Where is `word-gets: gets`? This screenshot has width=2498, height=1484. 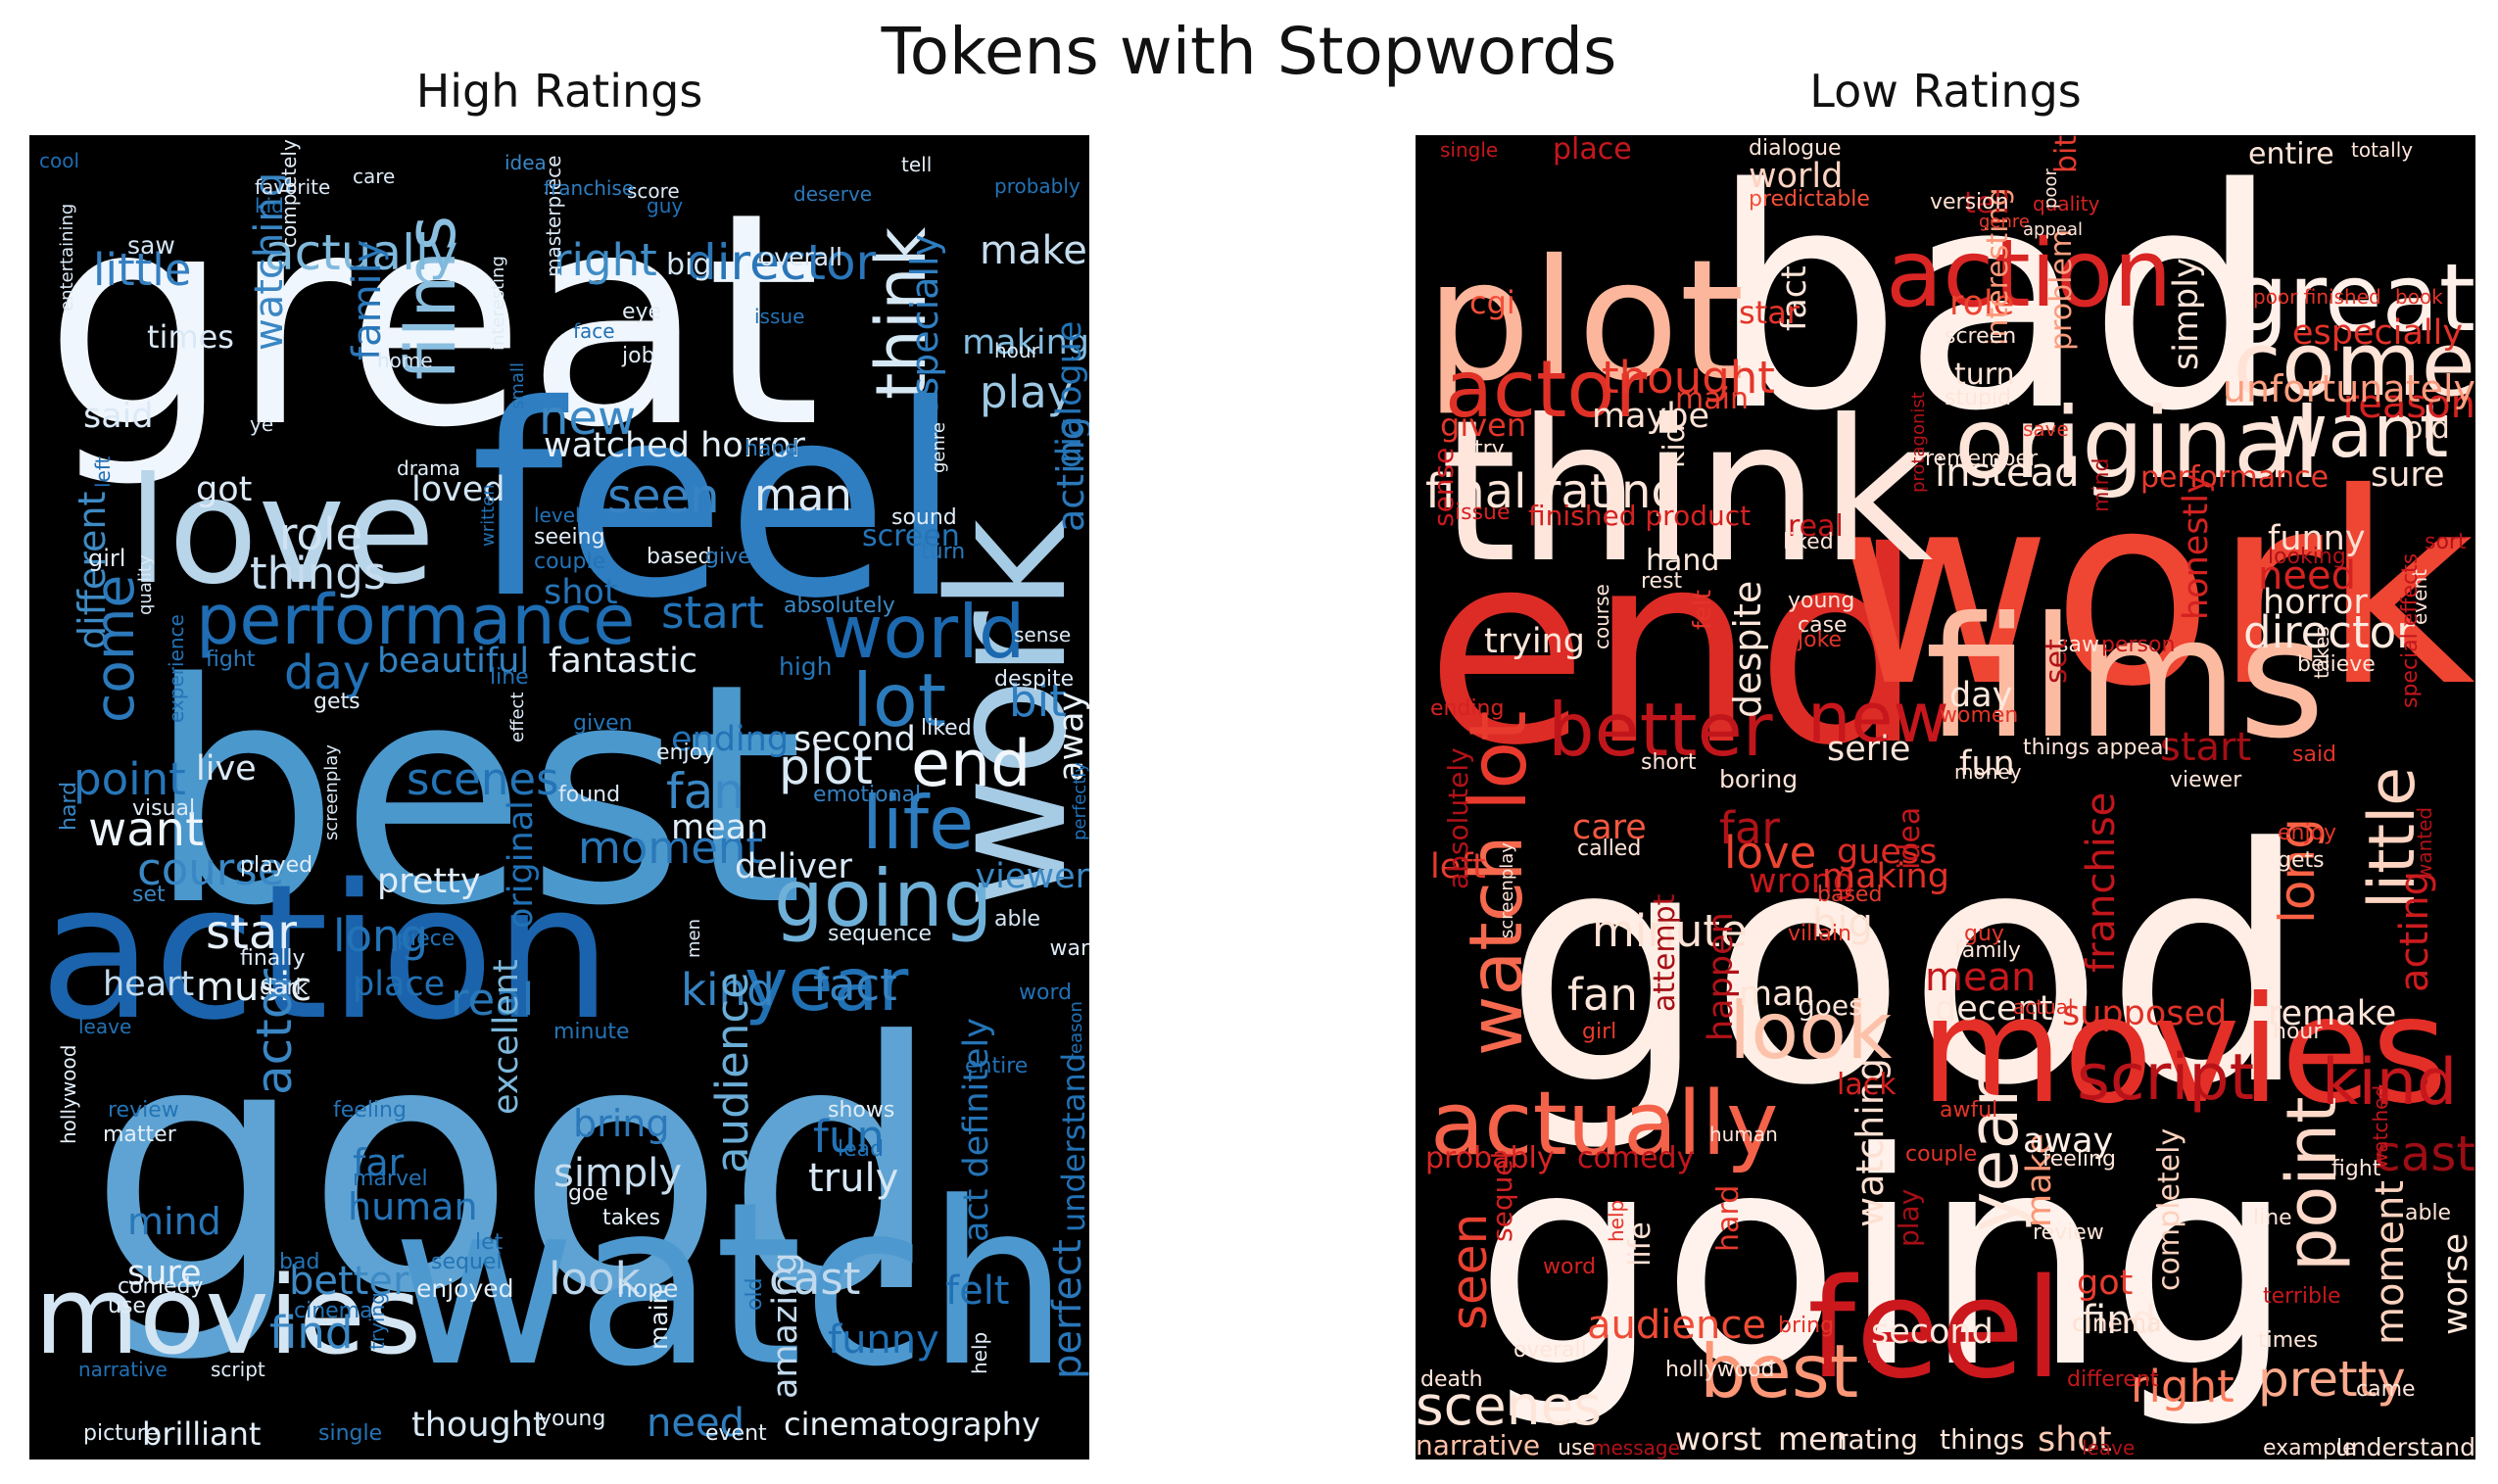 word-gets: gets is located at coordinates (336, 702).